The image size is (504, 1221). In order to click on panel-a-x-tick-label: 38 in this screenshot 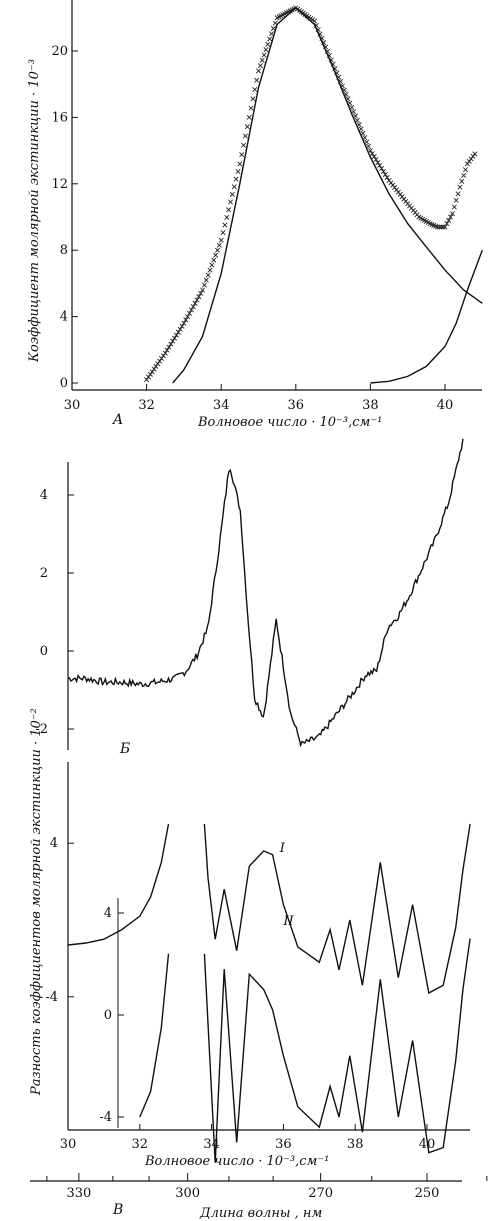, I will do `click(370, 405)`.